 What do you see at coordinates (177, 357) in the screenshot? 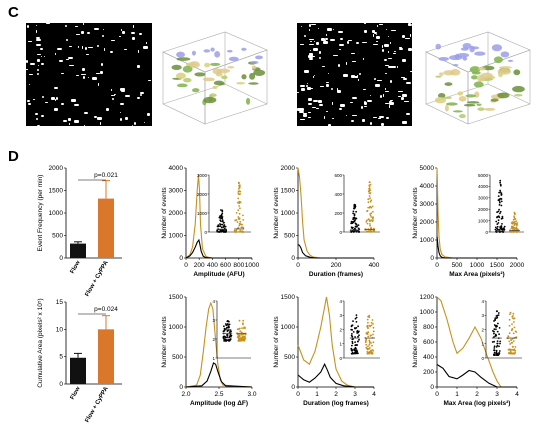
I see `y-tick-label: 500` at bounding box center [177, 357].